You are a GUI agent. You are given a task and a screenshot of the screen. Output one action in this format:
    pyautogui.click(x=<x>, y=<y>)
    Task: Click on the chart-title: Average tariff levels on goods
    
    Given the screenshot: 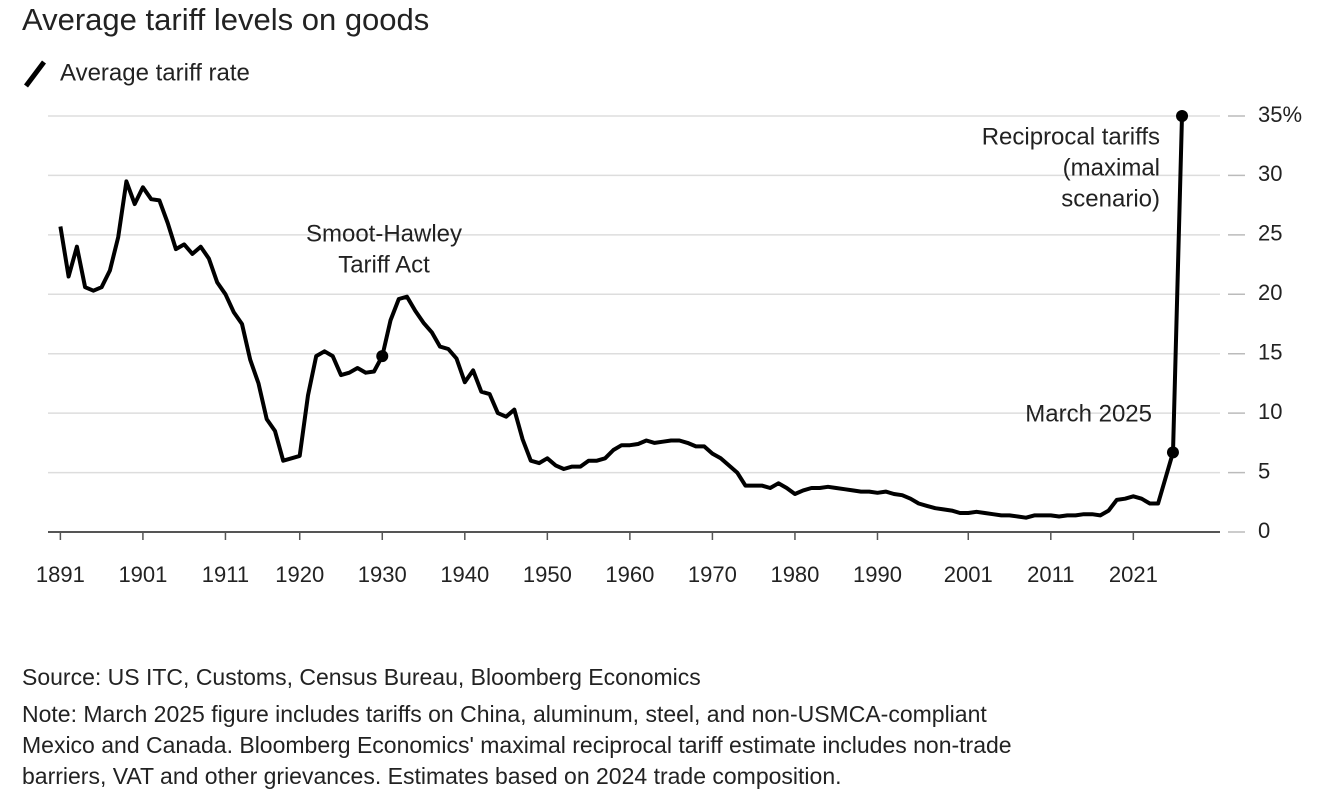 What is the action you would take?
    pyautogui.click(x=225, y=19)
    